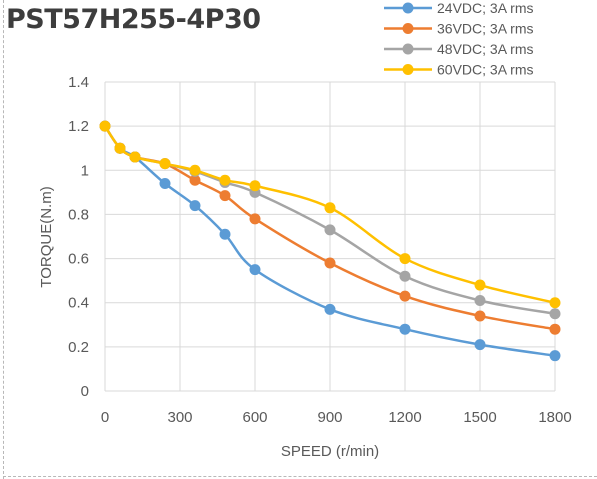 This screenshot has height=479, width=597. What do you see at coordinates (485, 29) in the screenshot?
I see `legend-label: 36VDC; 3A rms` at bounding box center [485, 29].